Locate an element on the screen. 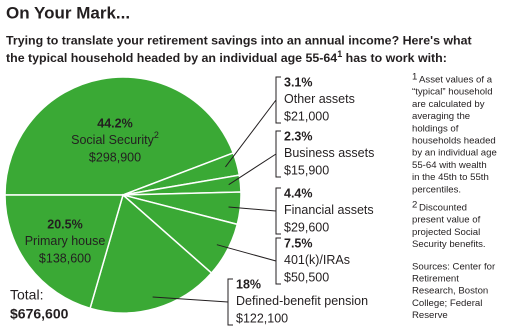  footnote-line: percentiles. is located at coordinates (436, 189).